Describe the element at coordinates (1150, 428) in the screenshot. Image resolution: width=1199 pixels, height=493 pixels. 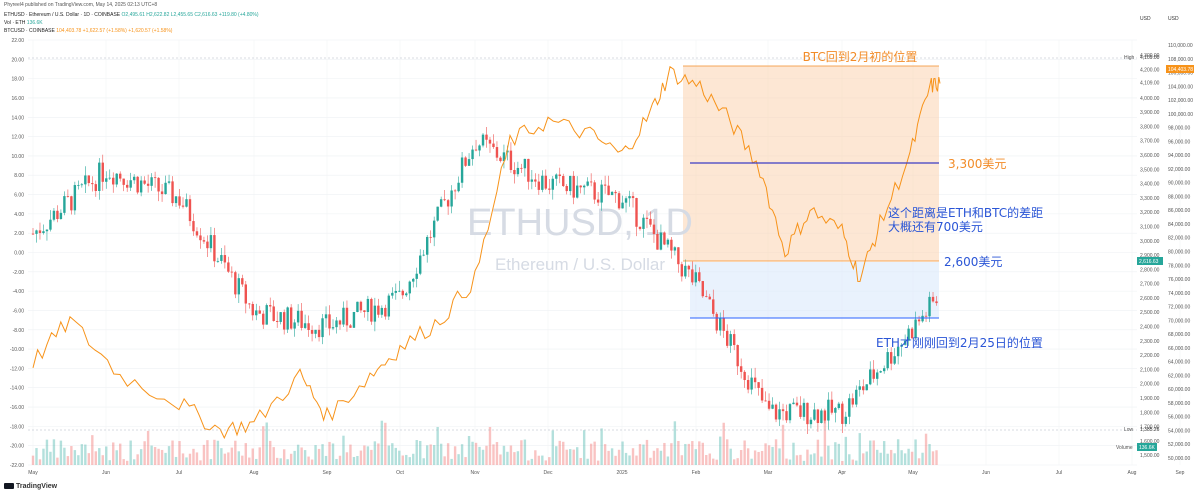
I see `eth-axis-tick: 1,700.00` at that location.